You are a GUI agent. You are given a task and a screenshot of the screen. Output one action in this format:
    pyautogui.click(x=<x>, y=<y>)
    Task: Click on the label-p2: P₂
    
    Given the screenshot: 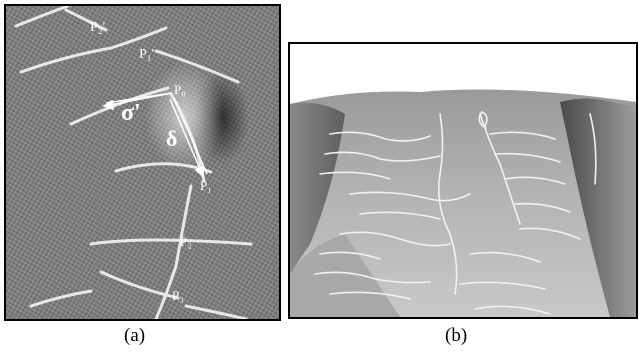 What is the action you would take?
    pyautogui.click(x=186, y=241)
    